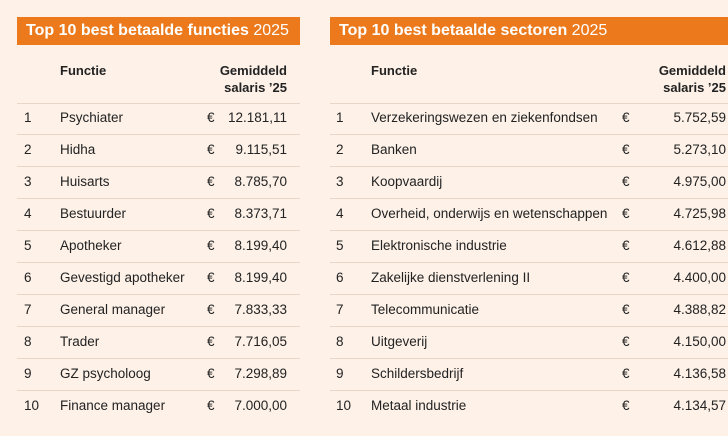 This screenshot has width=728, height=436. I want to click on title: Top 10 best betaalde sectoren 2025, so click(473, 31).